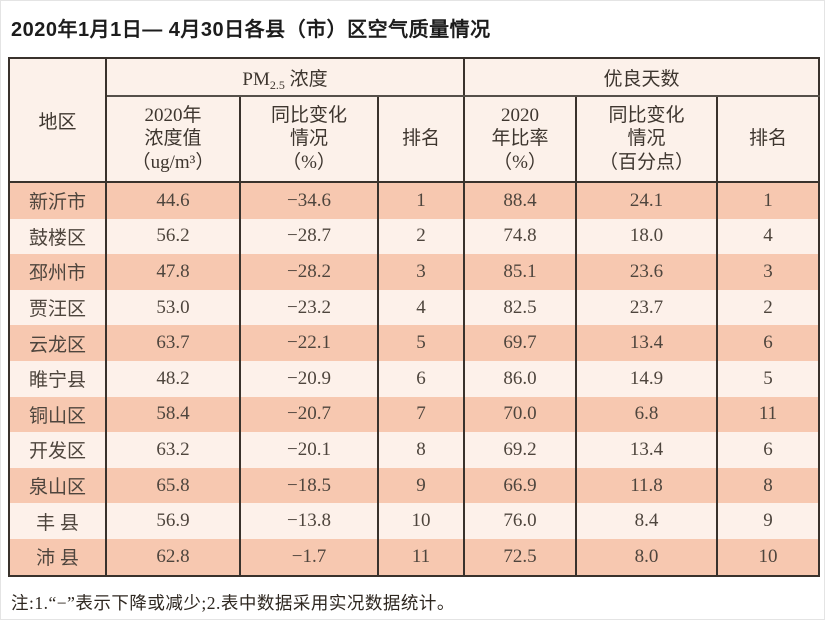 The image size is (825, 620). I want to click on table-row: 沛 县 62.8 −1.7 11 72.5 8.0 10, so click(414, 557).